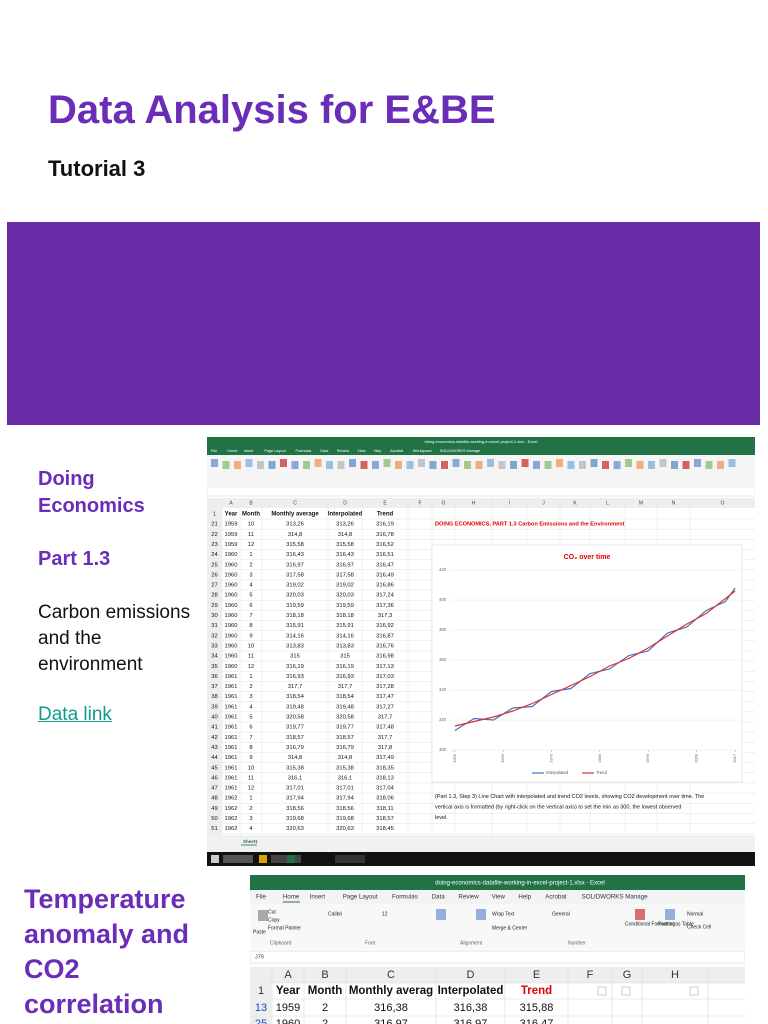 The image size is (768, 1024). I want to click on row-number: 49, so click(214, 809).